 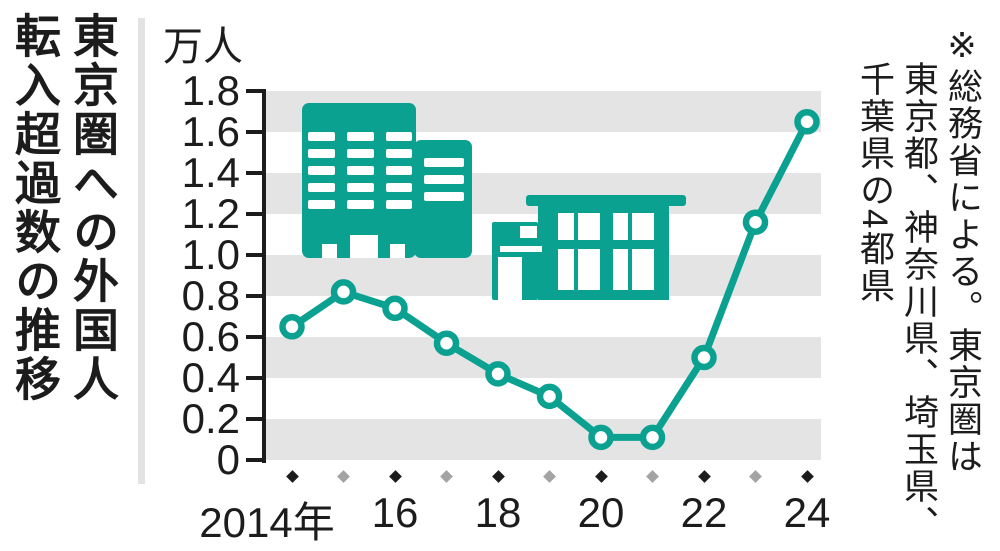 I want to click on y-tick-label: 1.4, so click(x=210, y=172).